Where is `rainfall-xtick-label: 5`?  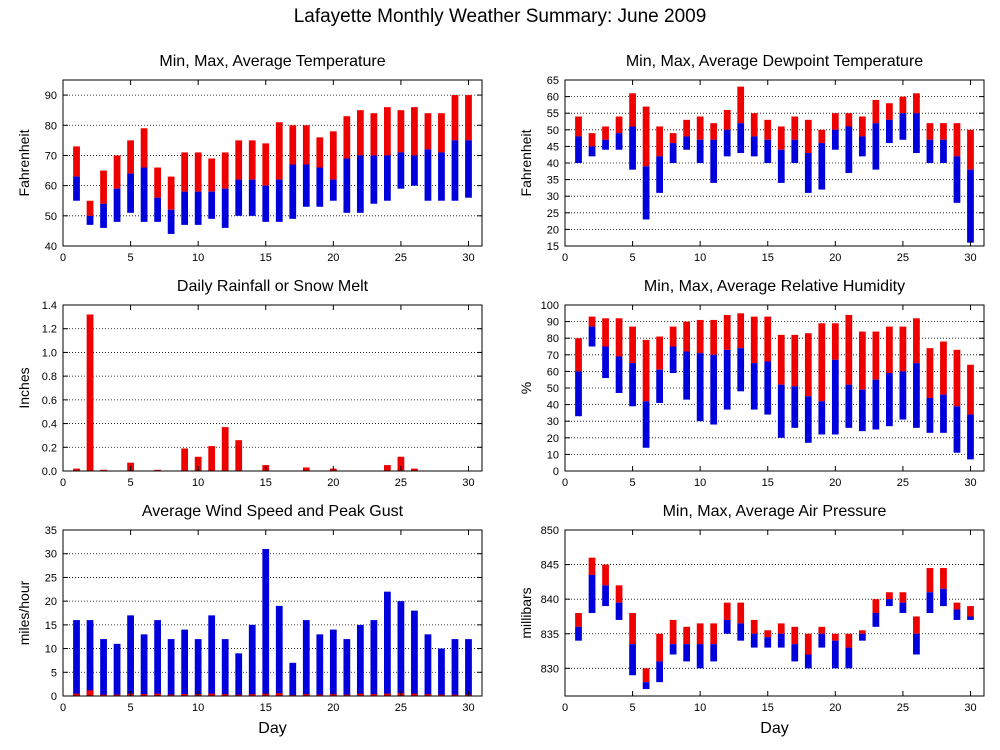
rainfall-xtick-label: 5 is located at coordinates (131, 483).